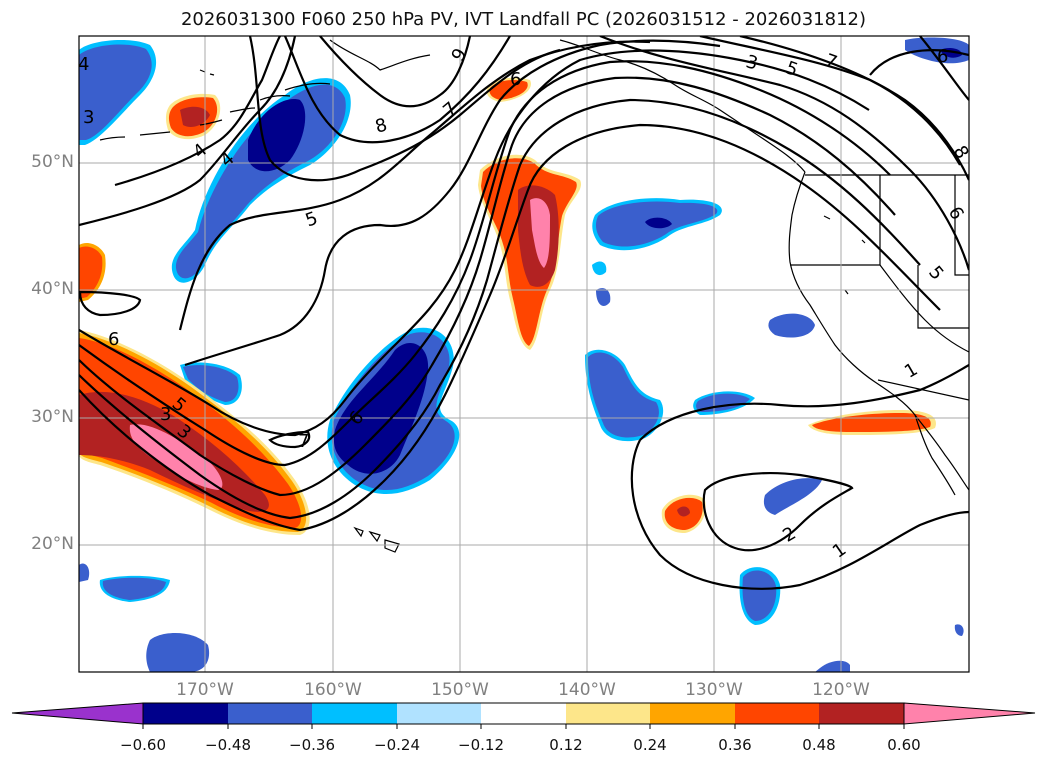  I want to click on lon-label-160w: 160°W, so click(333, 690).